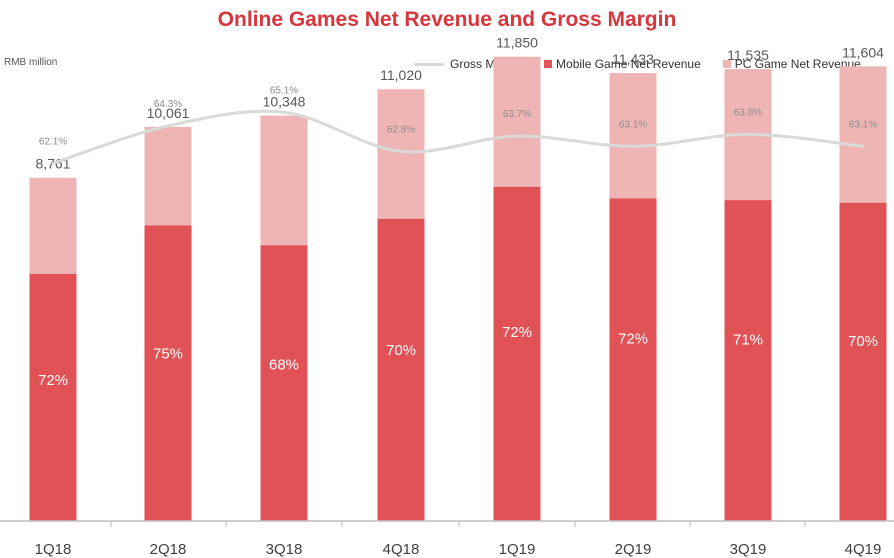  I want to click on category-label-4Q18: 4Q18, so click(401, 549).